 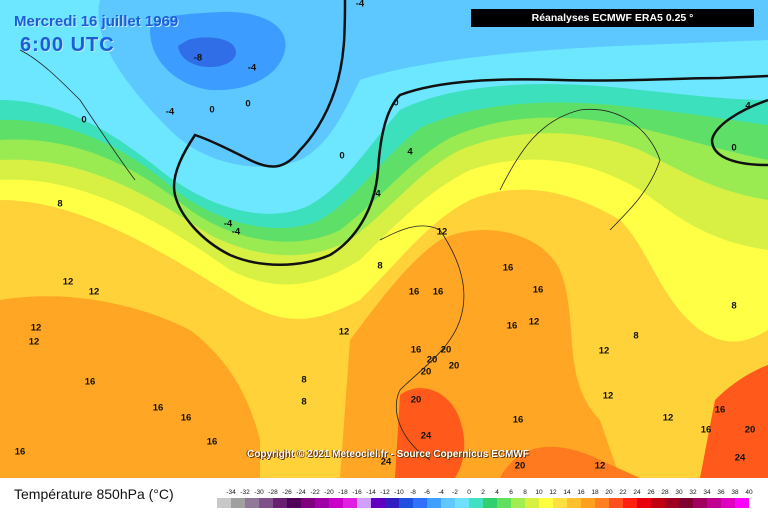 I want to click on legend-tick-label: -14, so click(x=371, y=492).